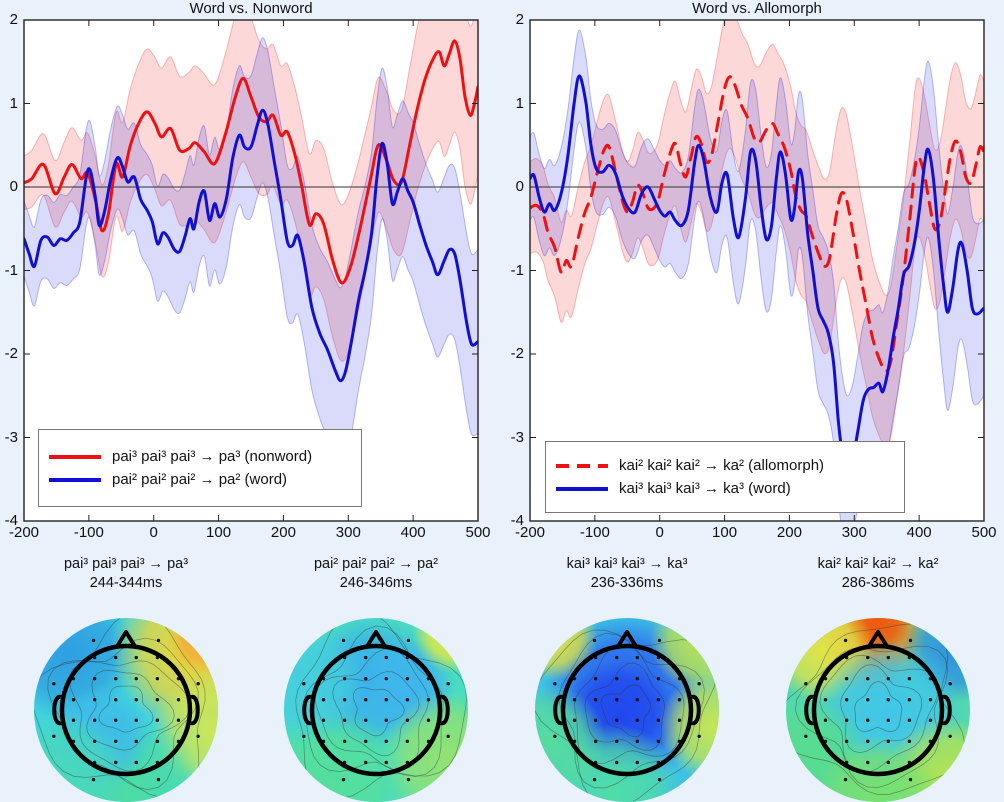 Image resolution: width=1004 pixels, height=802 pixels. I want to click on legend-entry: pai³ pai³ pai³ → pa³ (nonword), so click(199, 456).